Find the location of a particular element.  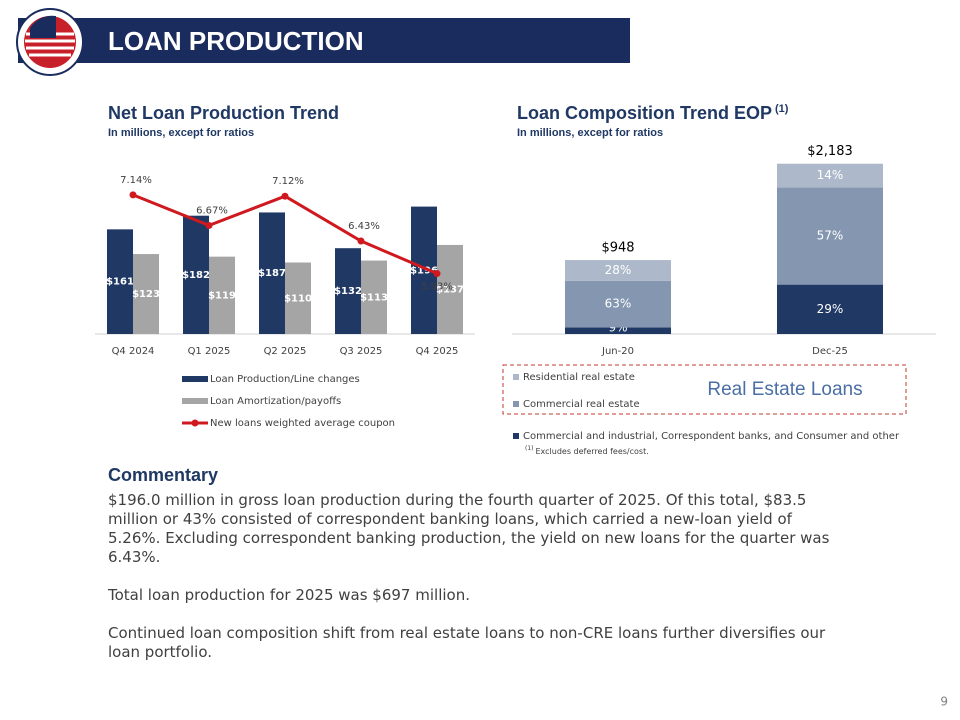

data-label: $123 is located at coordinates (146, 294).